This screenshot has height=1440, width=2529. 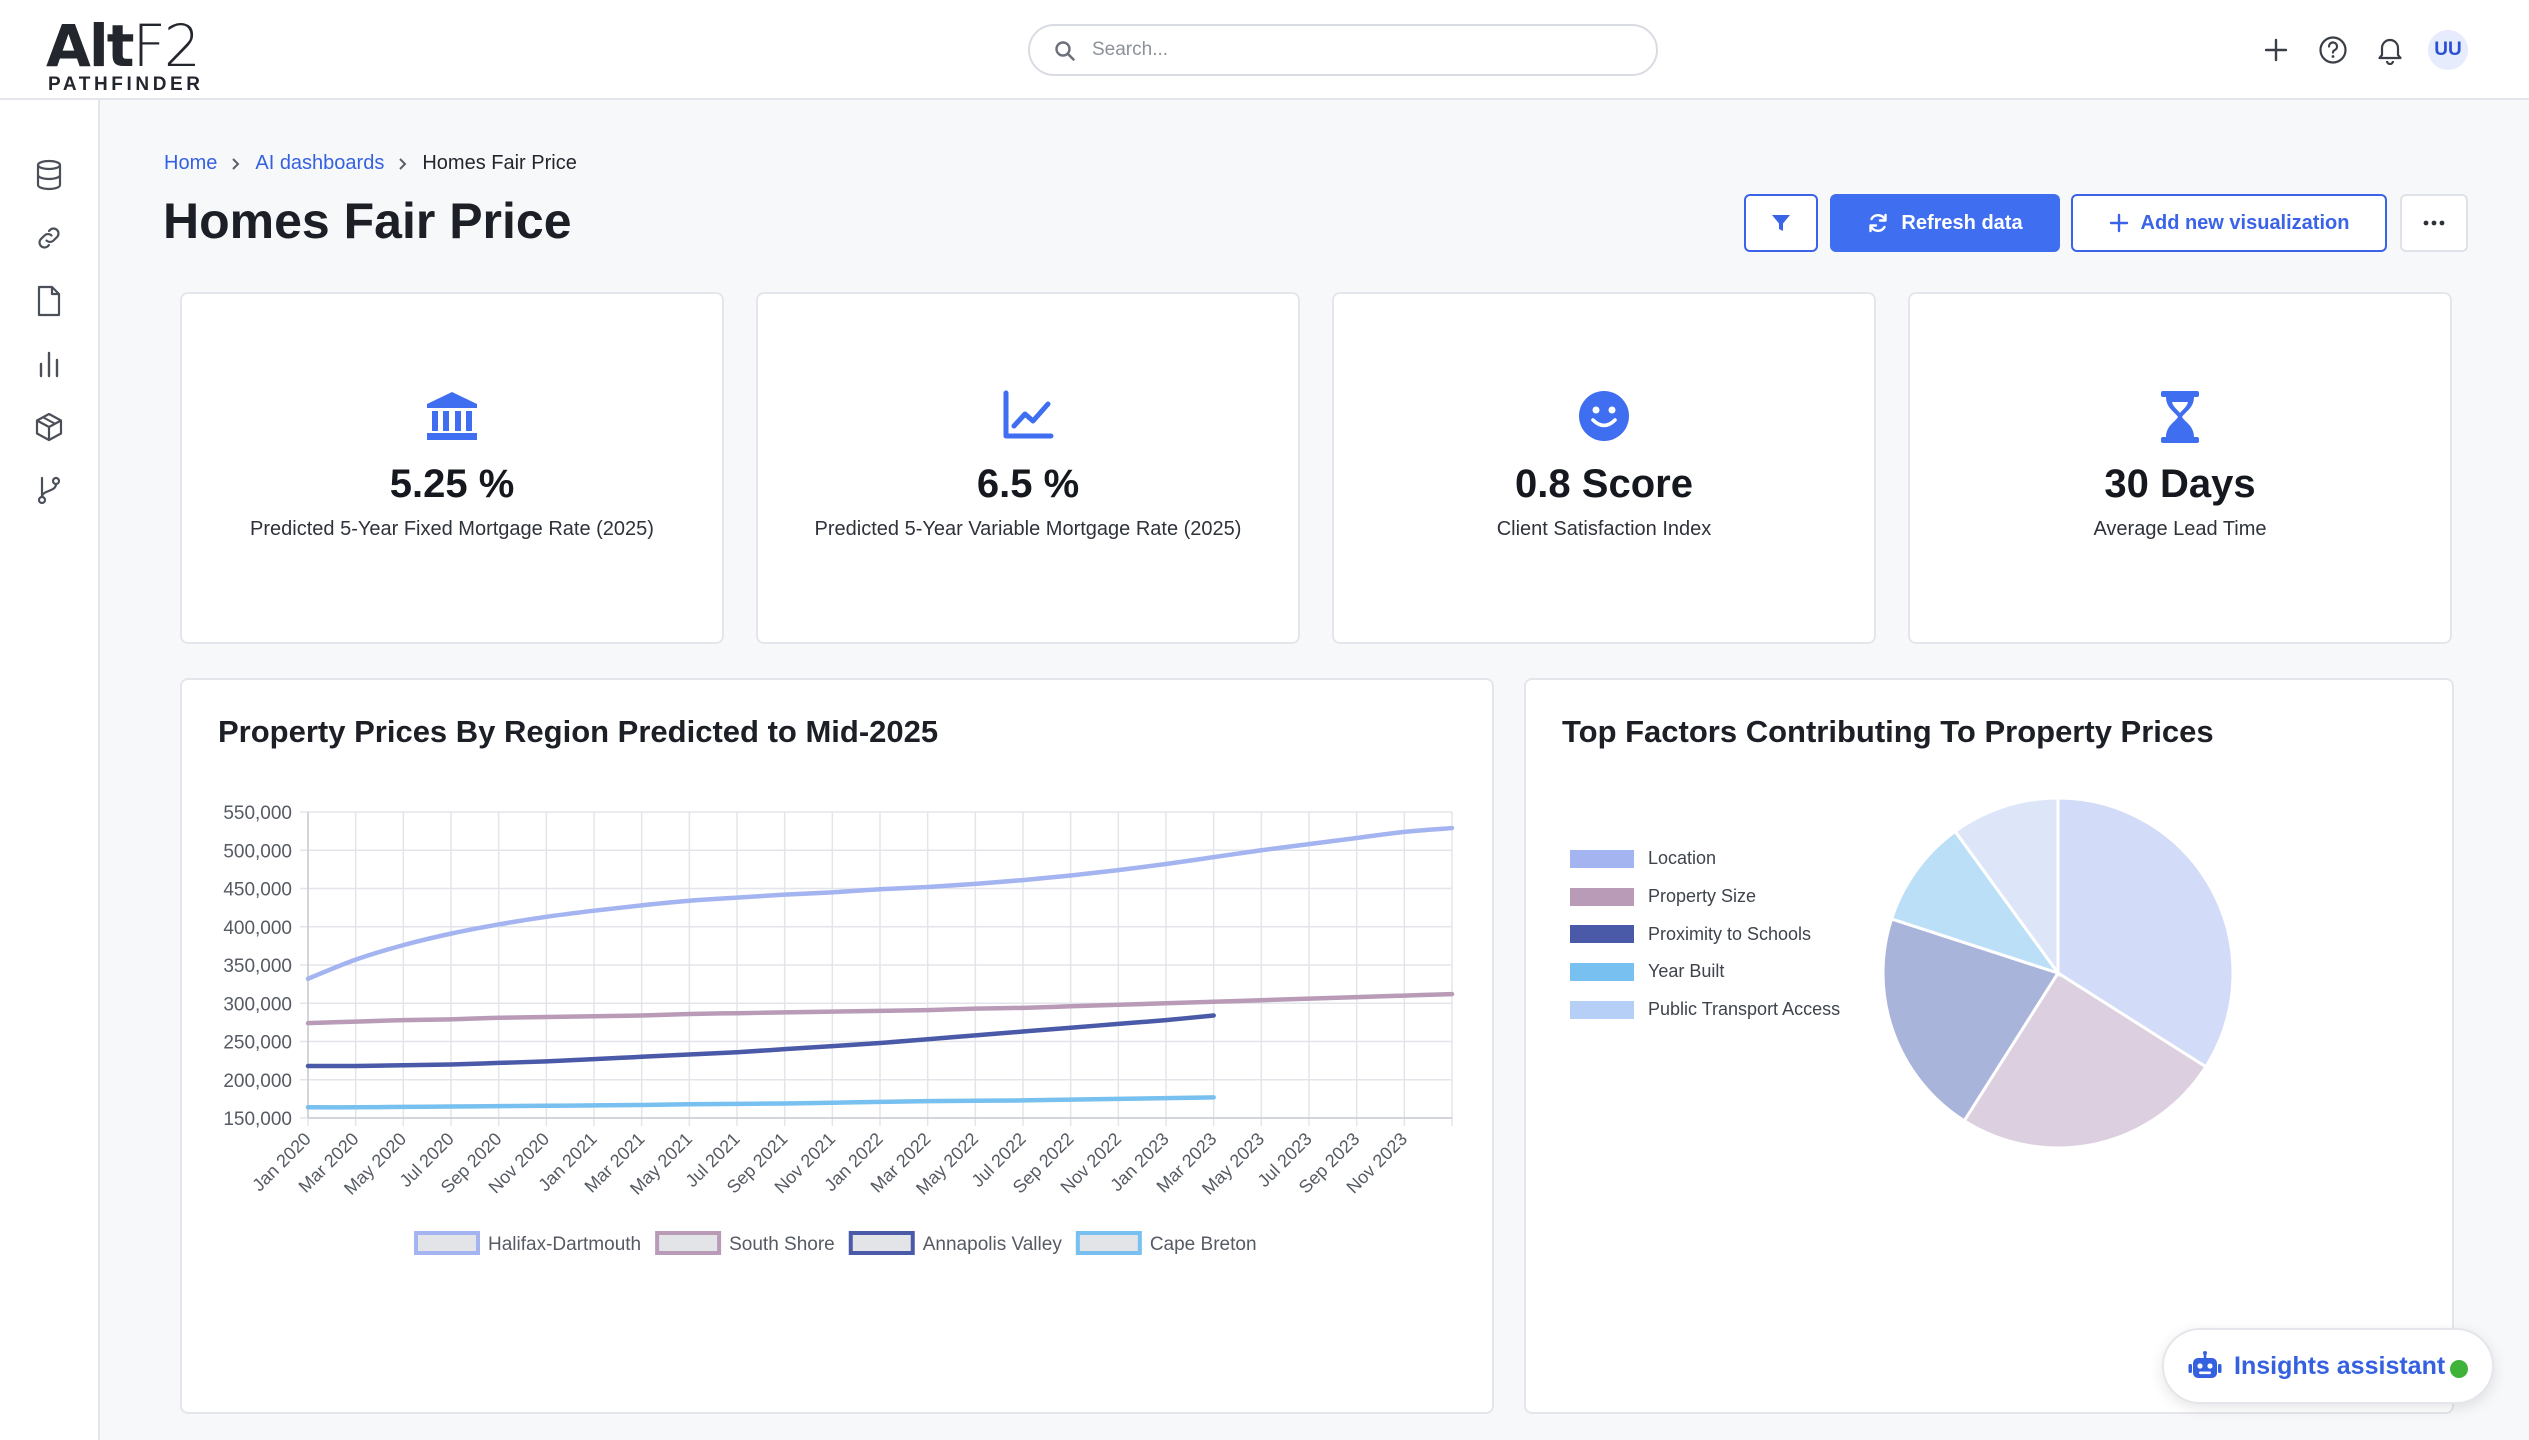 I want to click on kpi-value: 5.25 %, so click(x=452, y=484).